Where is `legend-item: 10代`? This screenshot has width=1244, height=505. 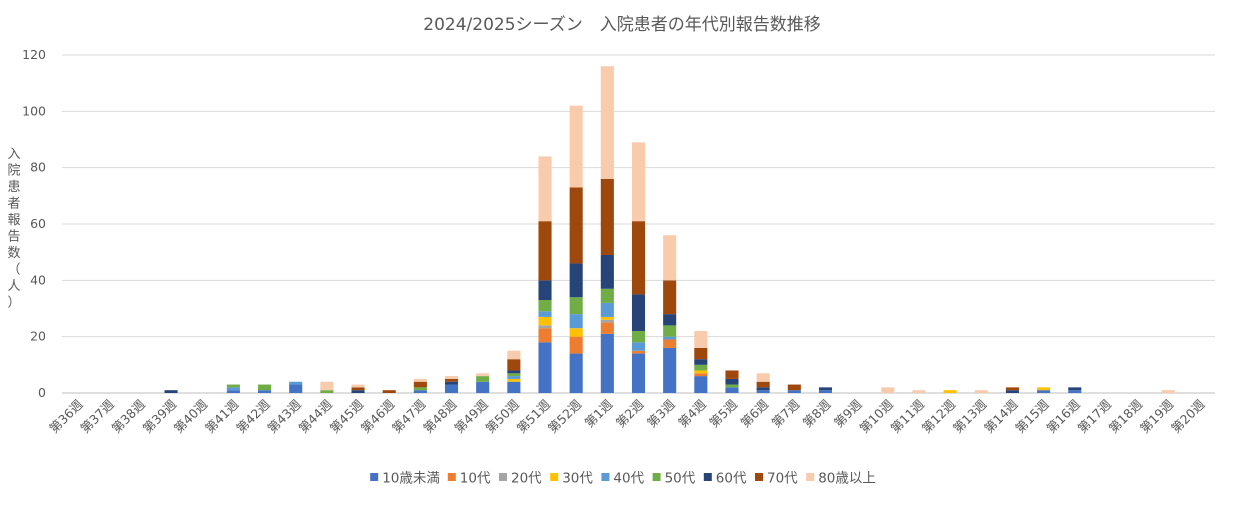
legend-item: 10代 is located at coordinates (469, 479).